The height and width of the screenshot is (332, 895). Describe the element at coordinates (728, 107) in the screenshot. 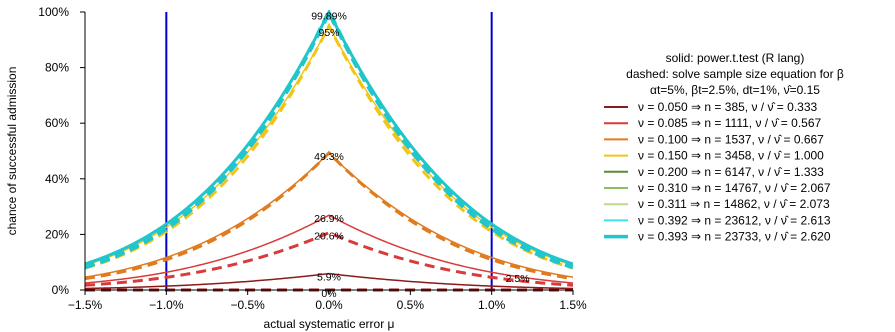

I see `legend-label-0: ν = 0.050 ⇒ n = 385, ν / ν̂ = 0.333` at that location.